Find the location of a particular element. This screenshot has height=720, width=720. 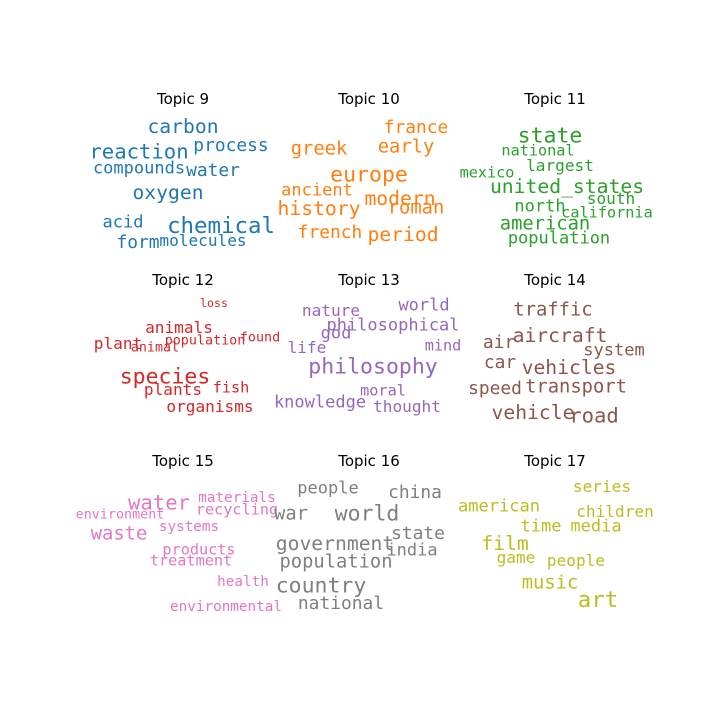

word-label: thought is located at coordinates (407, 406).